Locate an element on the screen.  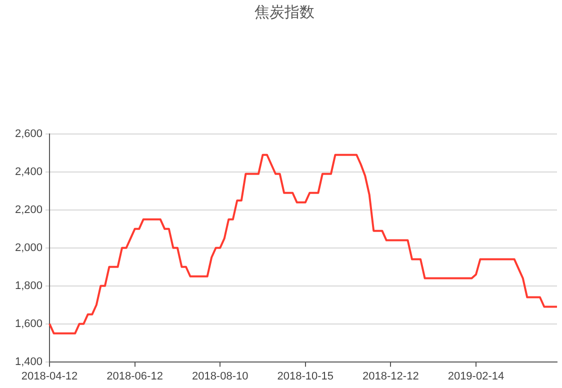
y-tick-label: 2,600 is located at coordinates (28, 134).